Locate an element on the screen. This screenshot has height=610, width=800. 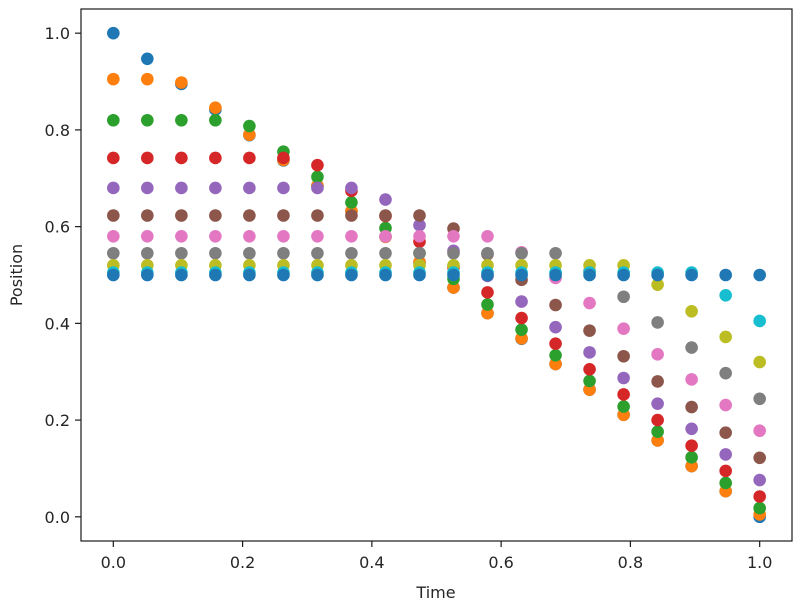
x-axis-label: Time is located at coordinates (435, 592).